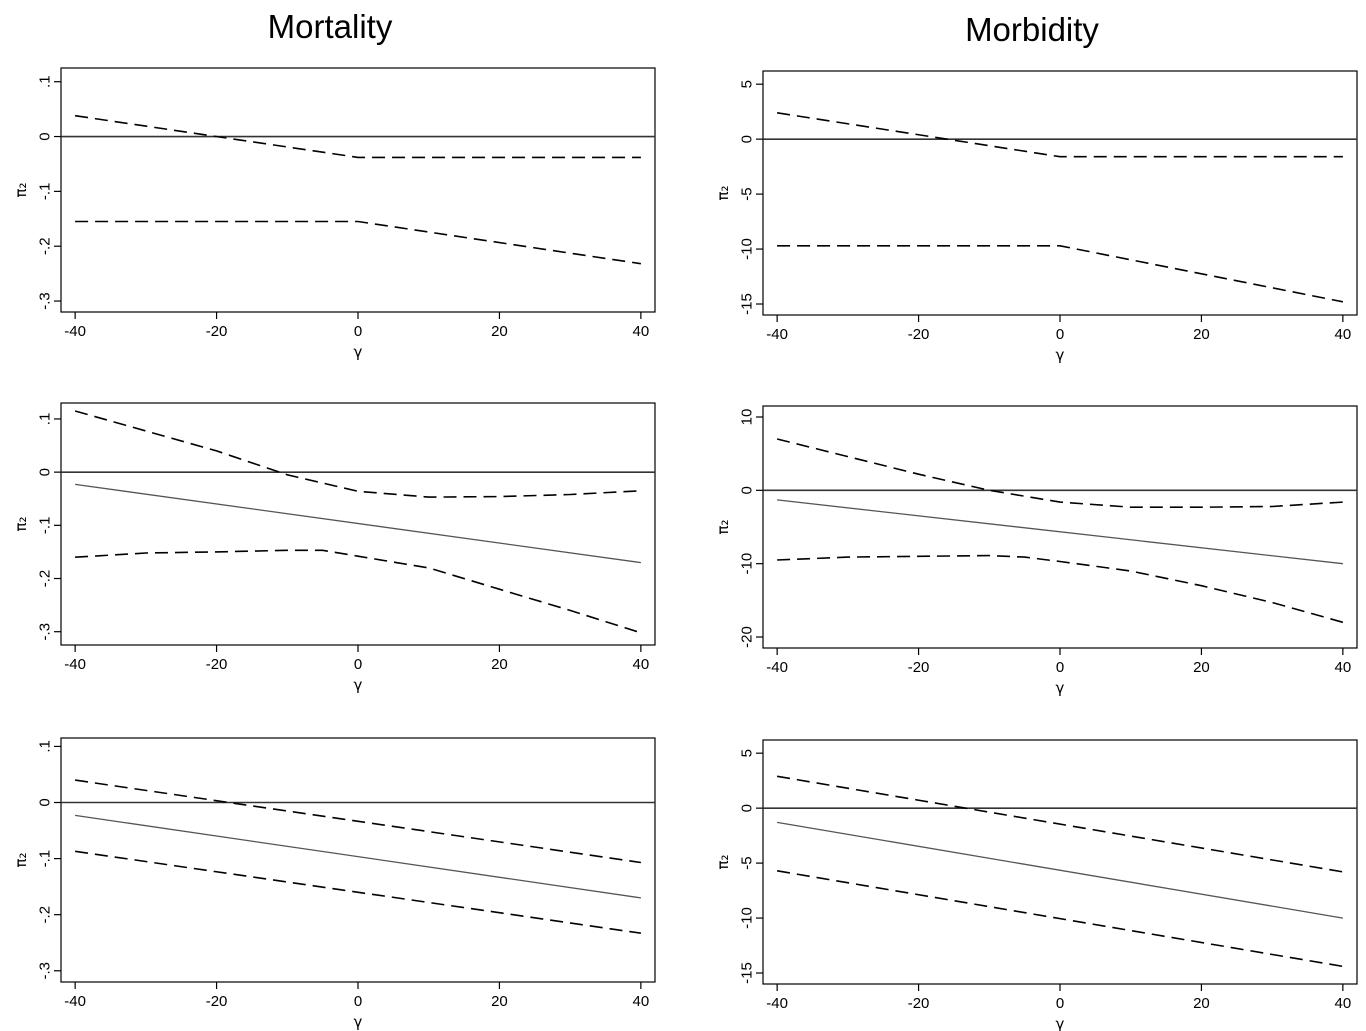  Describe the element at coordinates (1032, 29) in the screenshot. I see `column-title-morbidity: Morbidity` at that location.